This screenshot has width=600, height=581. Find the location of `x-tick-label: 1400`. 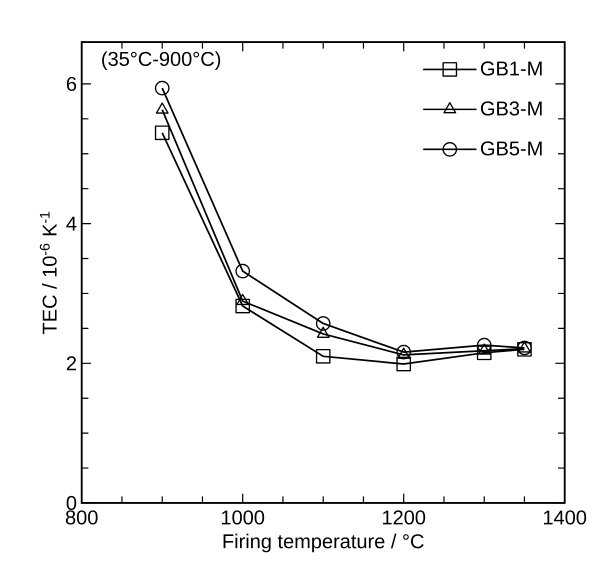

x-tick-label: 1400 is located at coordinates (565, 517).